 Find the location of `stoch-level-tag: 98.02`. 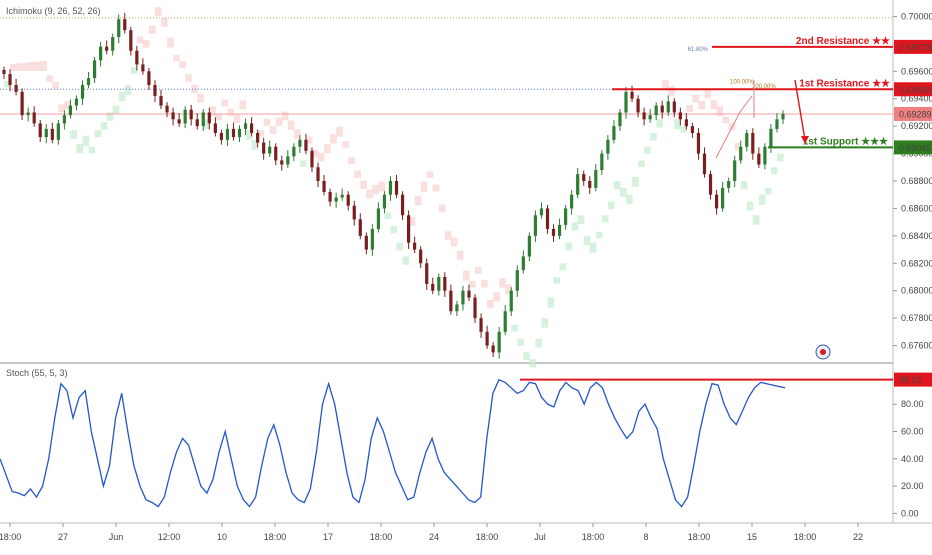

stoch-level-tag: 98.02 is located at coordinates (910, 380).